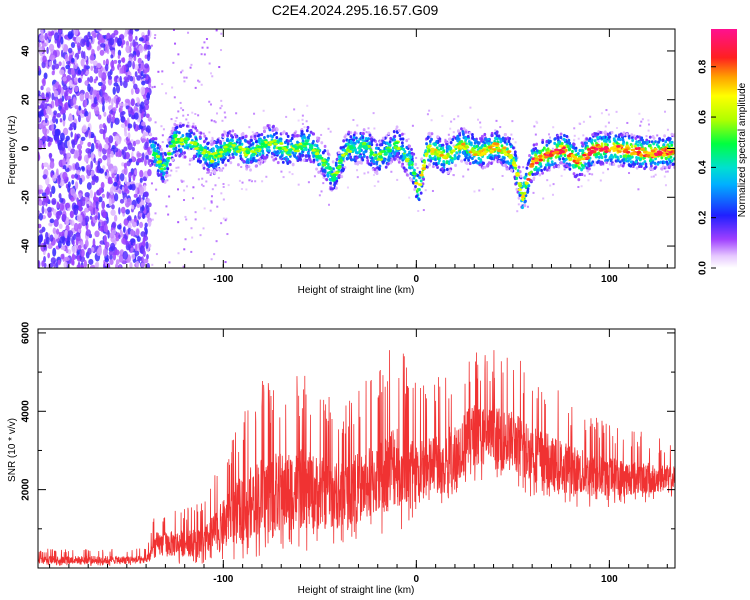 The width and height of the screenshot is (750, 600). I want to click on snr-y-axis-label: SNR (10 * v/v), so click(12, 450).